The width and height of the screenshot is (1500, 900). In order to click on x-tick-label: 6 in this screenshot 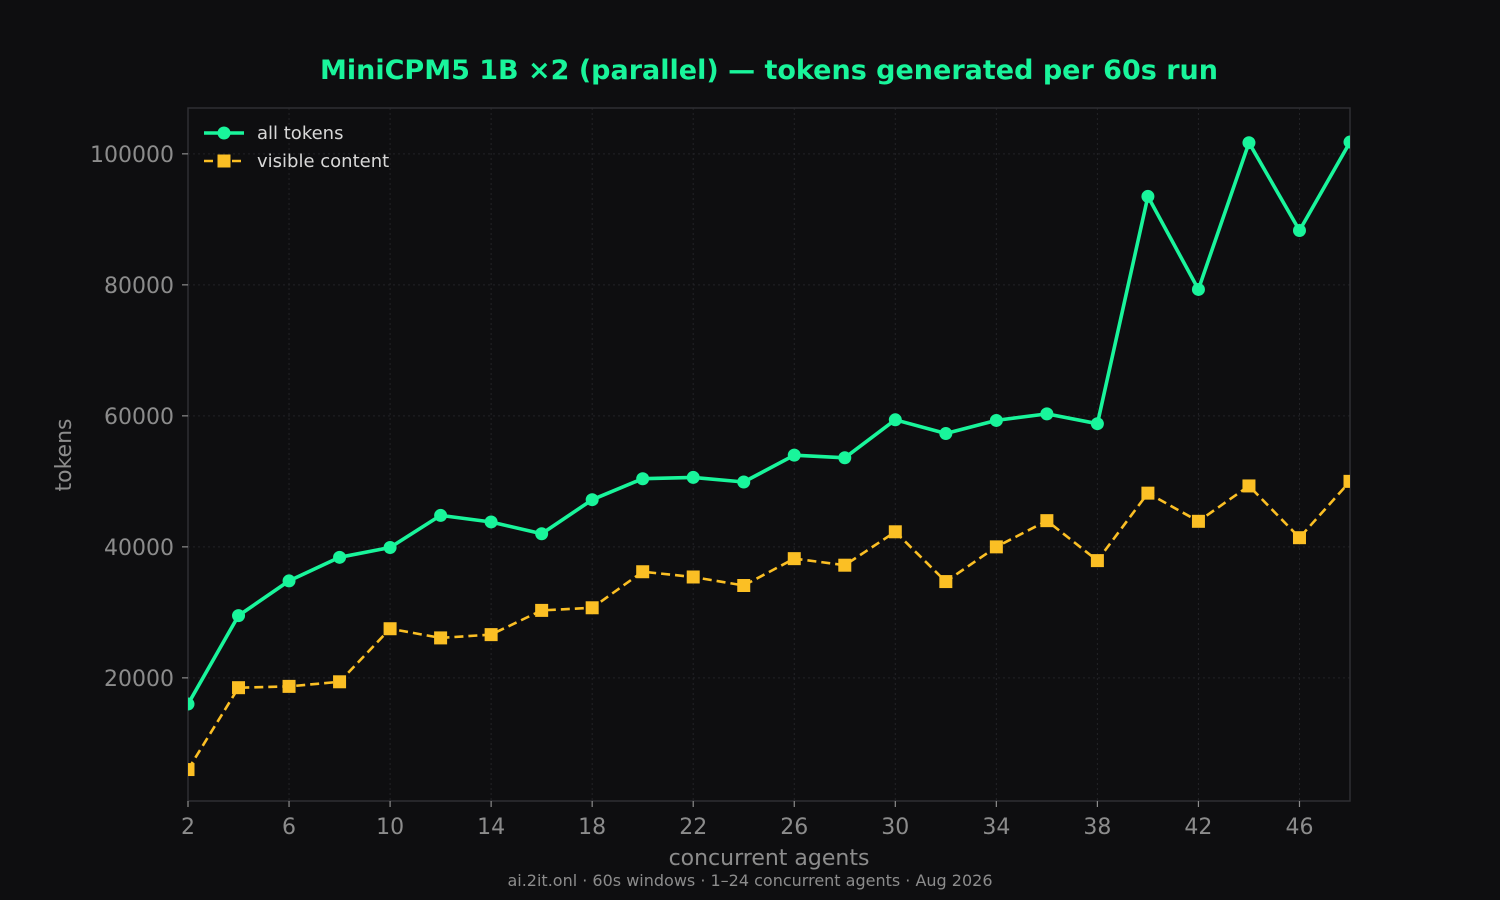, I will do `click(289, 827)`.